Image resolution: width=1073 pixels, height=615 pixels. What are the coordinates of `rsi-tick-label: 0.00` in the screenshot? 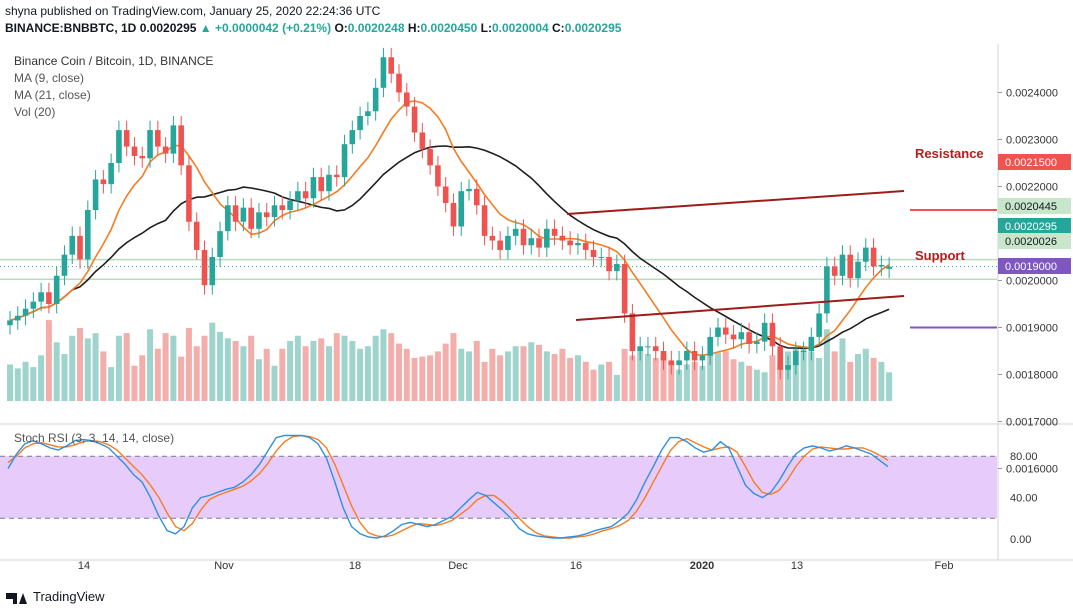 It's located at (1020, 540).